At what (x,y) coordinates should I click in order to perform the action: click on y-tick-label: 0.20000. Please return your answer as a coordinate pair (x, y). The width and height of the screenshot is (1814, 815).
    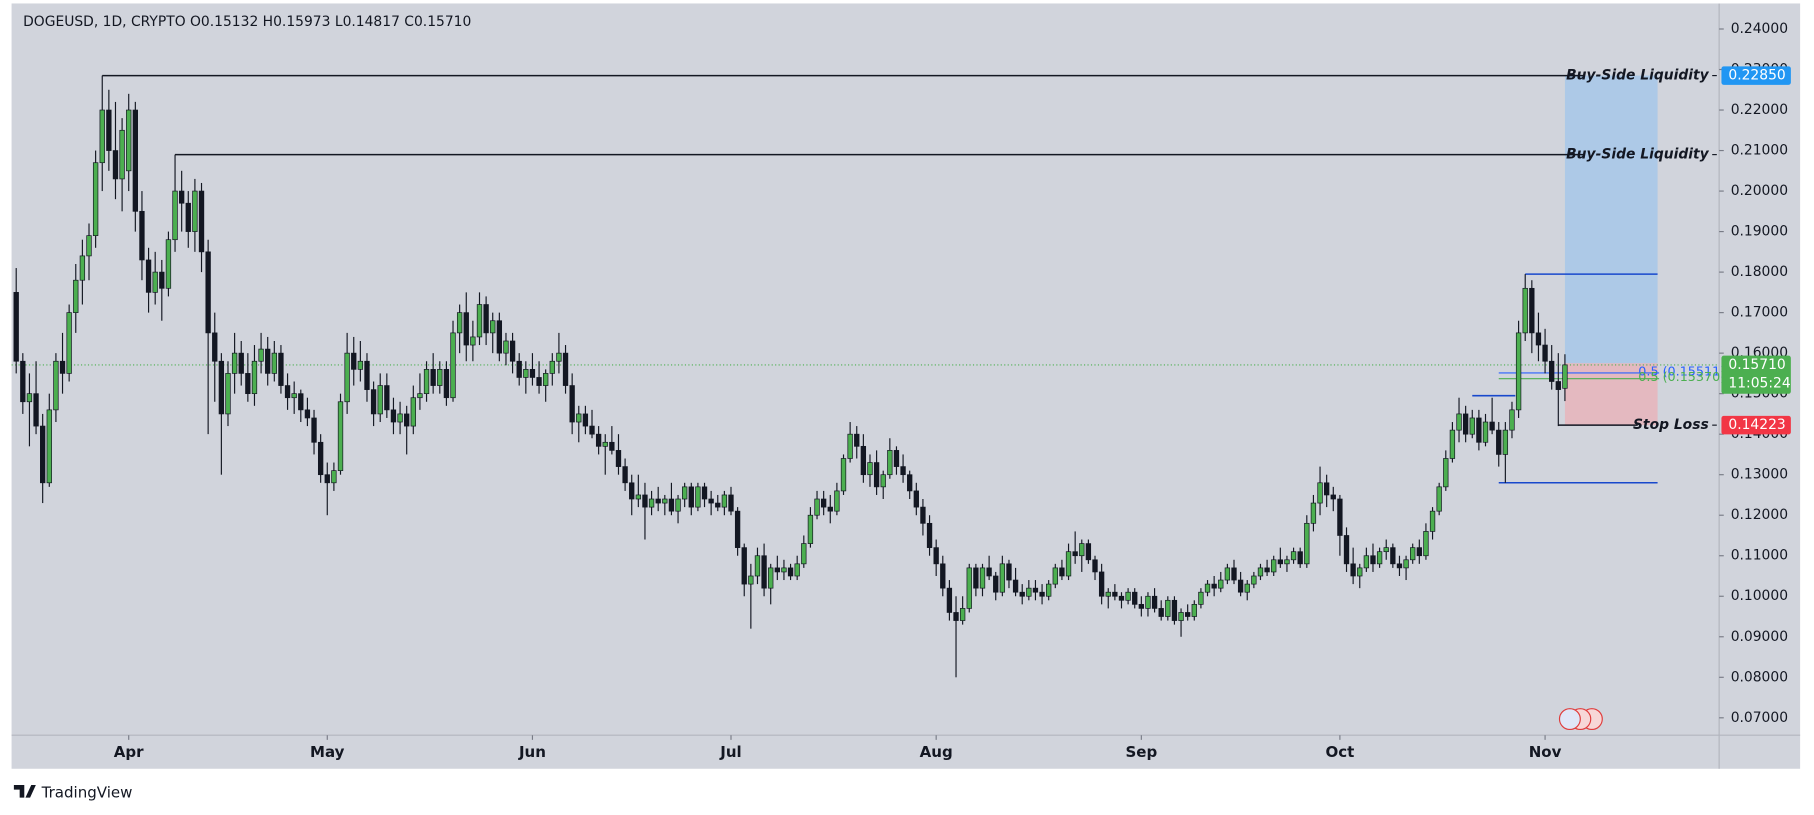
    Looking at the image, I should click on (1759, 191).